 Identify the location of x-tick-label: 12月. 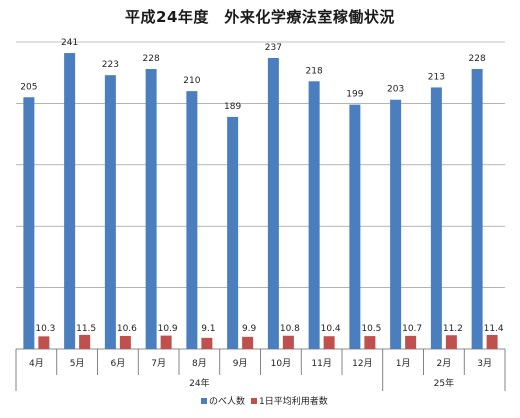
(362, 363).